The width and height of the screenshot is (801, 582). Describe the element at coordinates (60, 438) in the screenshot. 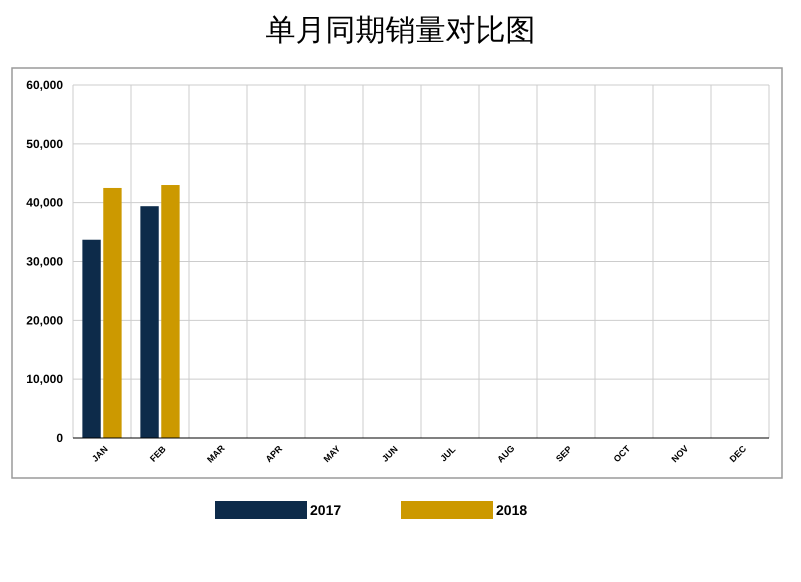

I see `y-tick-label: 0` at that location.